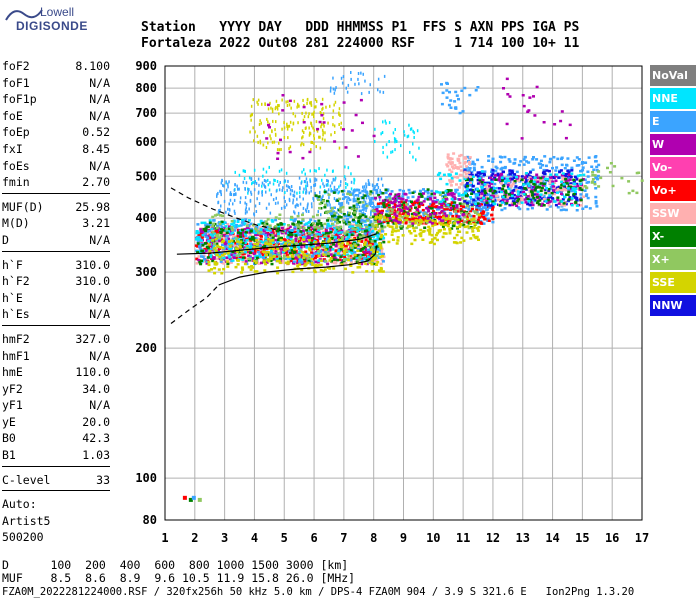 The height and width of the screenshot is (600, 700). I want to click on polarization-legend: NoVal NNE E W Vo- Vo+ SSW X- X+ SSE NNW, so click(673, 191).